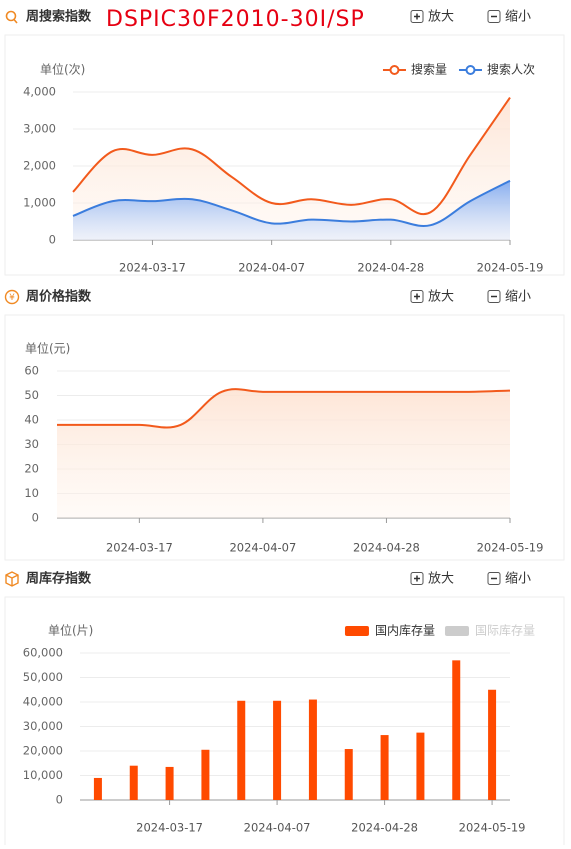  Describe the element at coordinates (47, 348) in the screenshot. I see `unit-label: 单位(元)` at that location.